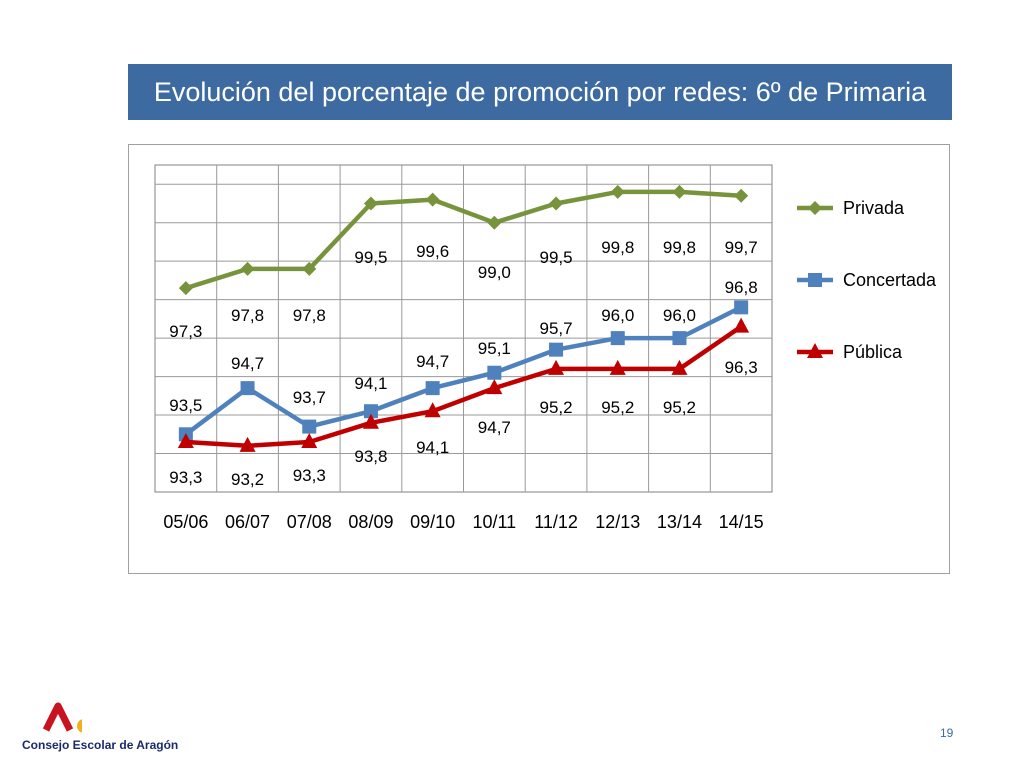  I want to click on x-tick-label: 07/08, so click(309, 522).